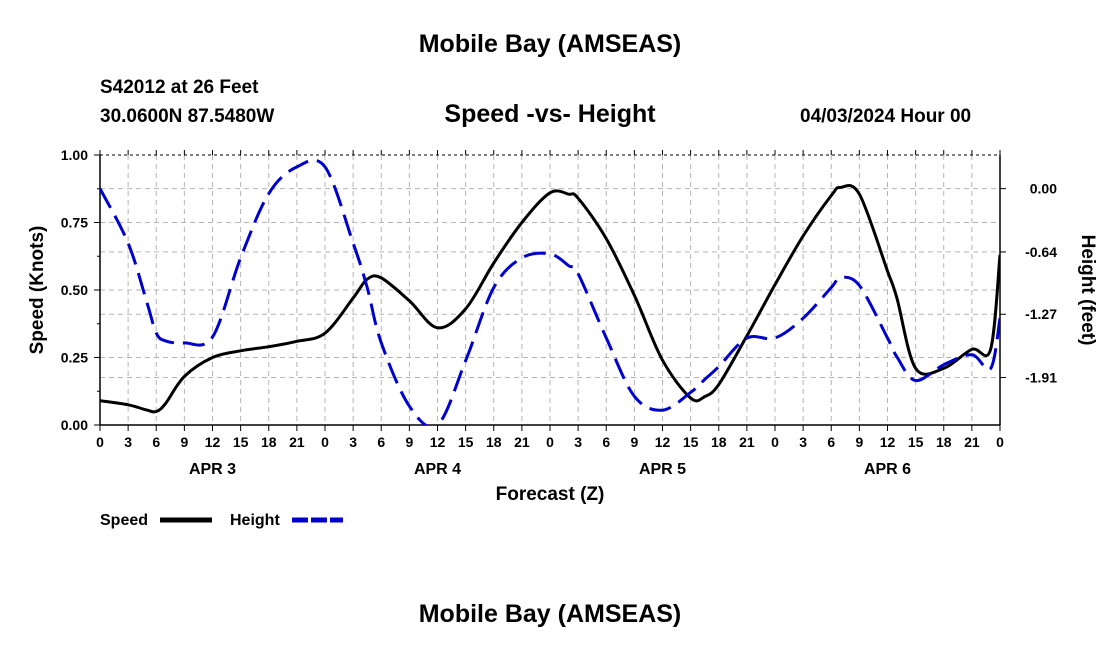 This screenshot has width=1100, height=650. What do you see at coordinates (550, 114) in the screenshot?
I see `chart-title: Speed -vs- Height` at bounding box center [550, 114].